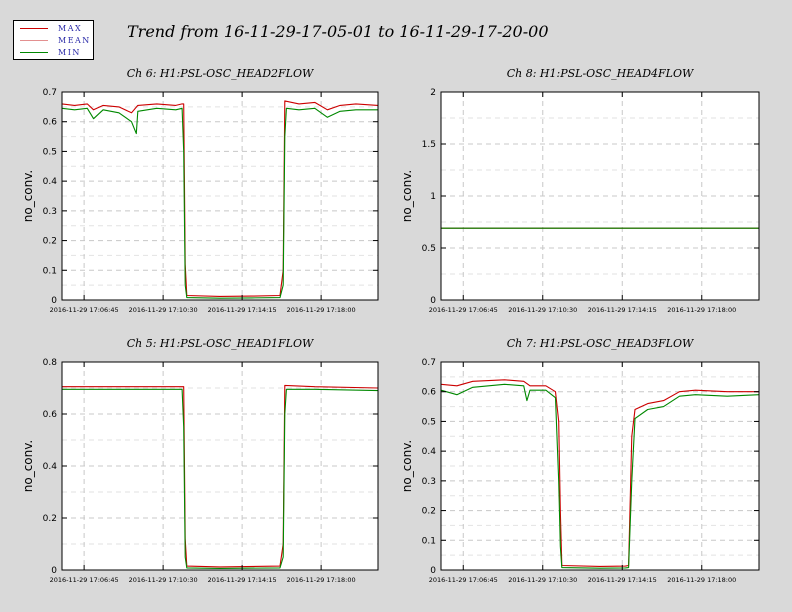  Describe the element at coordinates (221, 73) in the screenshot. I see `chart-title: Ch 6: H1:PSL-OSC_HEAD2FLOW` at that location.